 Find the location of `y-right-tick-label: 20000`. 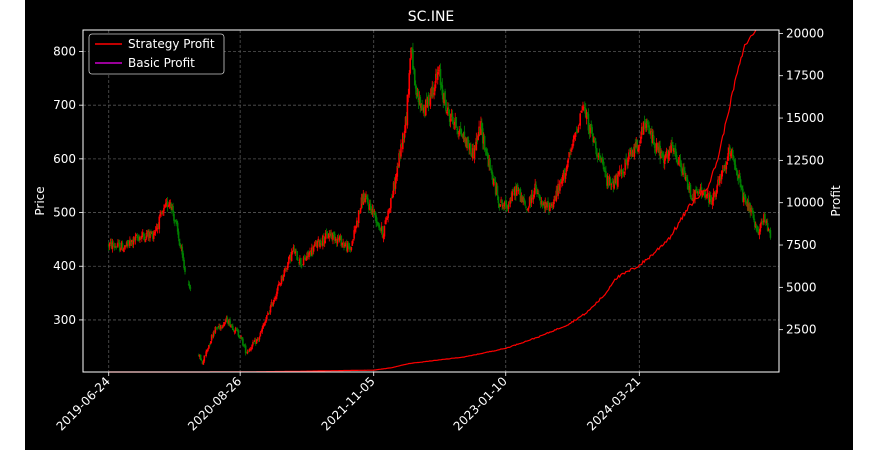

y-right-tick-label: 20000 is located at coordinates (805, 33).